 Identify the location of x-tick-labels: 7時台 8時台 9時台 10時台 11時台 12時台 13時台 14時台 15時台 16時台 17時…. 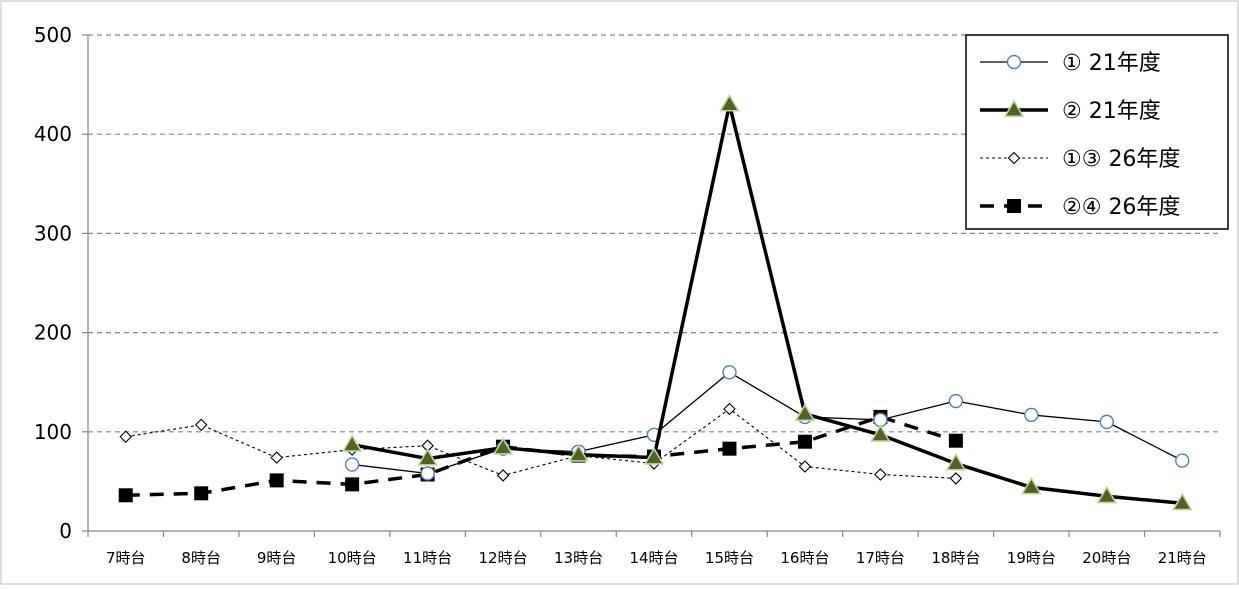
(656, 558).